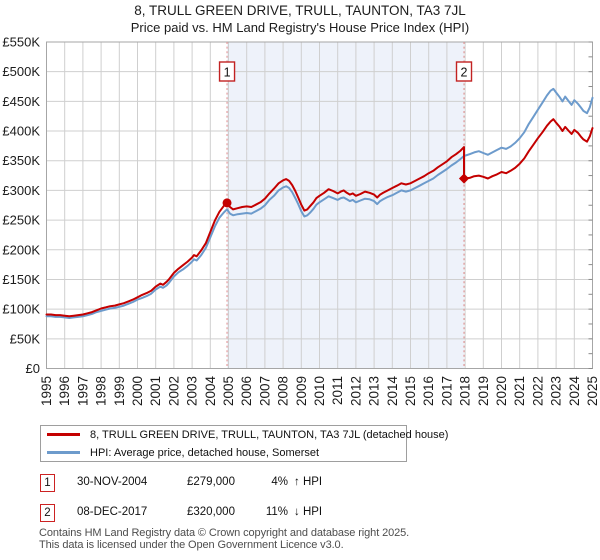 This screenshot has width=600, height=560. Describe the element at coordinates (446, 391) in the screenshot. I see `x-axis-label: 2017` at that location.